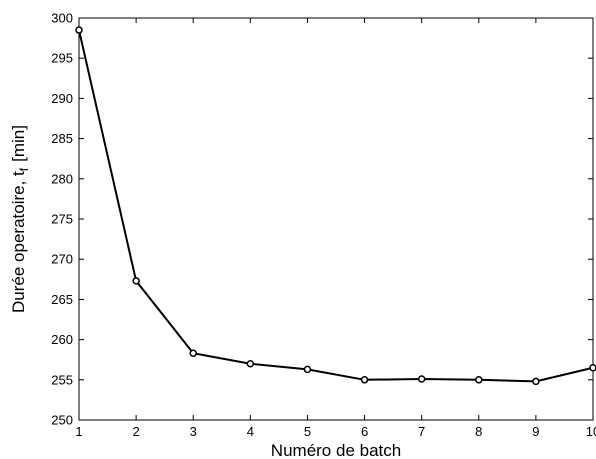  I want to click on x-tick-label: 9, so click(535, 431).